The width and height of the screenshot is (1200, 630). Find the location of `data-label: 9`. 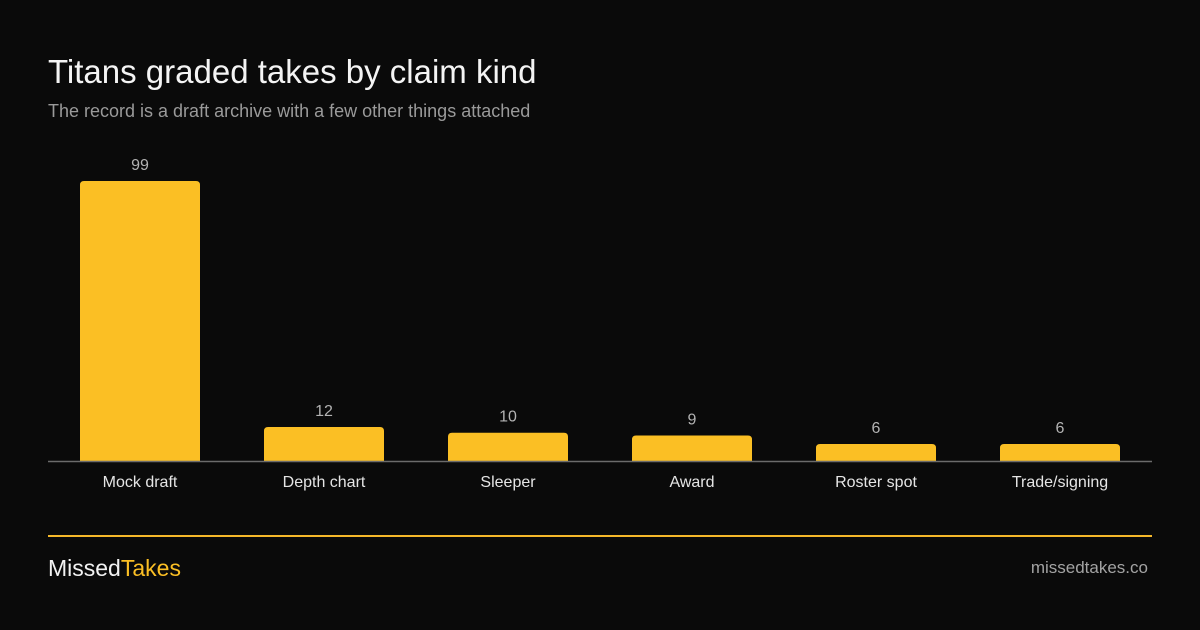

data-label: 9 is located at coordinates (692, 420).